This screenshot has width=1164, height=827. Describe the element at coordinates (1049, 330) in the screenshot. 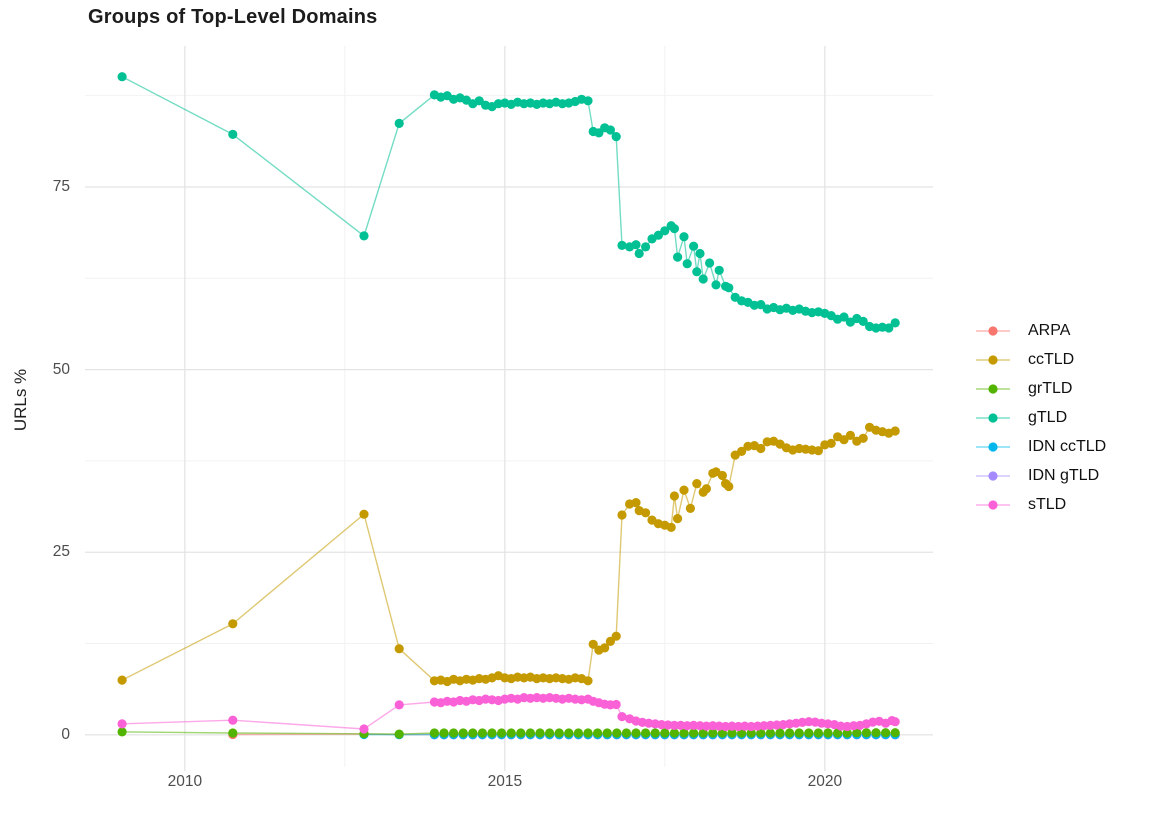

I see `legend-label: ARPA` at that location.